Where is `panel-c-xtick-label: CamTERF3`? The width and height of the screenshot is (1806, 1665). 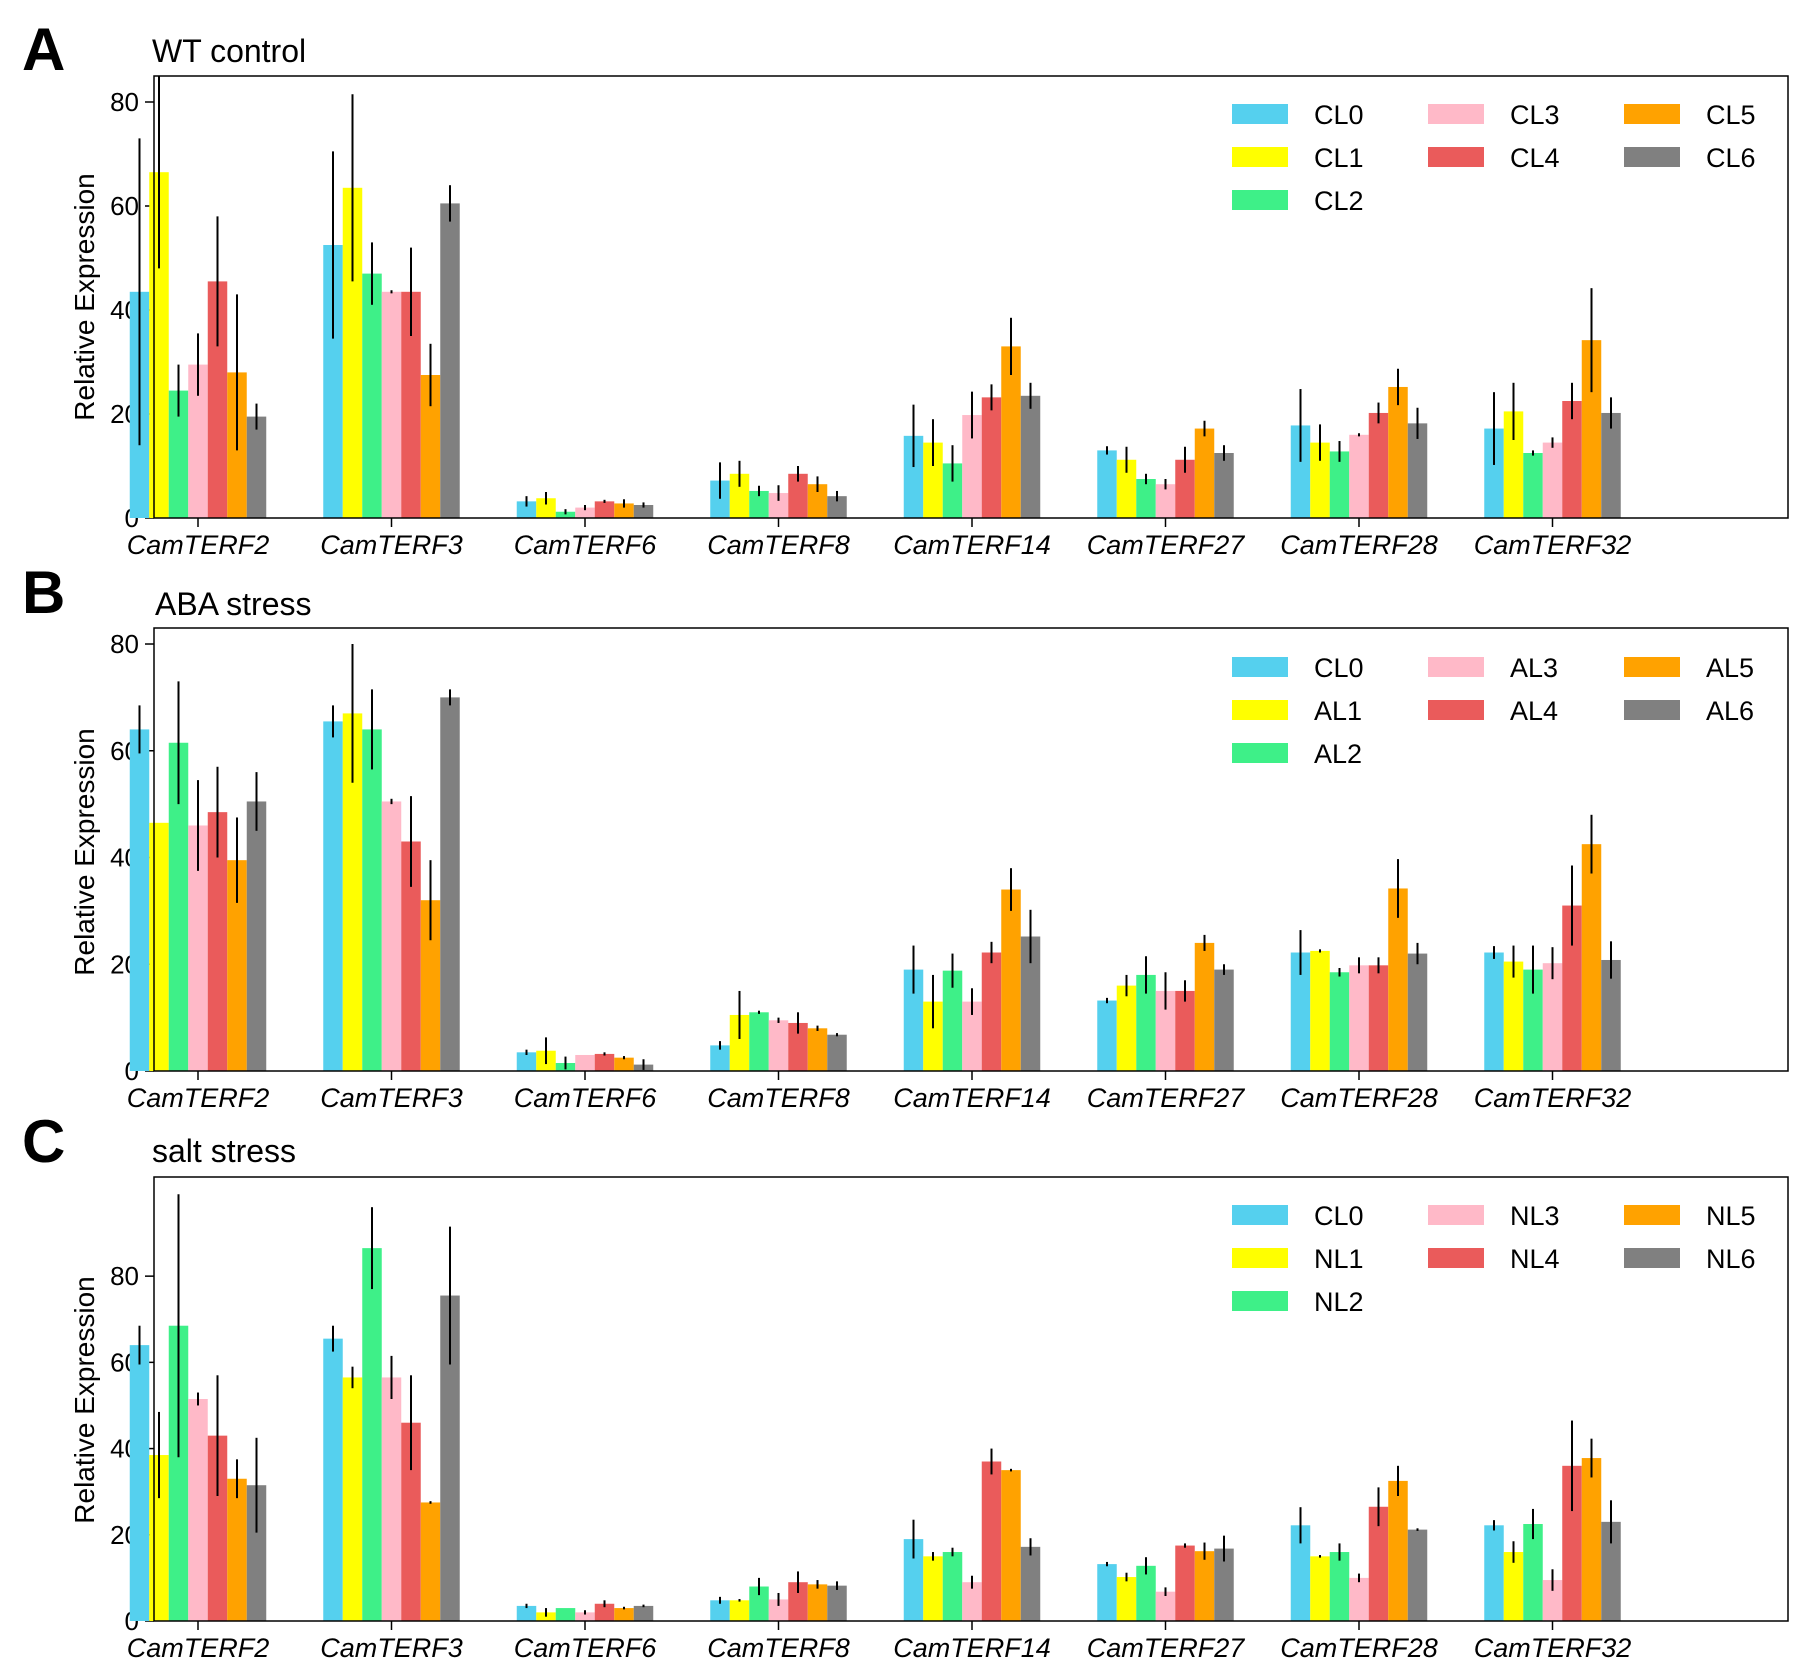
panel-c-xtick-label: CamTERF3 is located at coordinates (391, 1648).